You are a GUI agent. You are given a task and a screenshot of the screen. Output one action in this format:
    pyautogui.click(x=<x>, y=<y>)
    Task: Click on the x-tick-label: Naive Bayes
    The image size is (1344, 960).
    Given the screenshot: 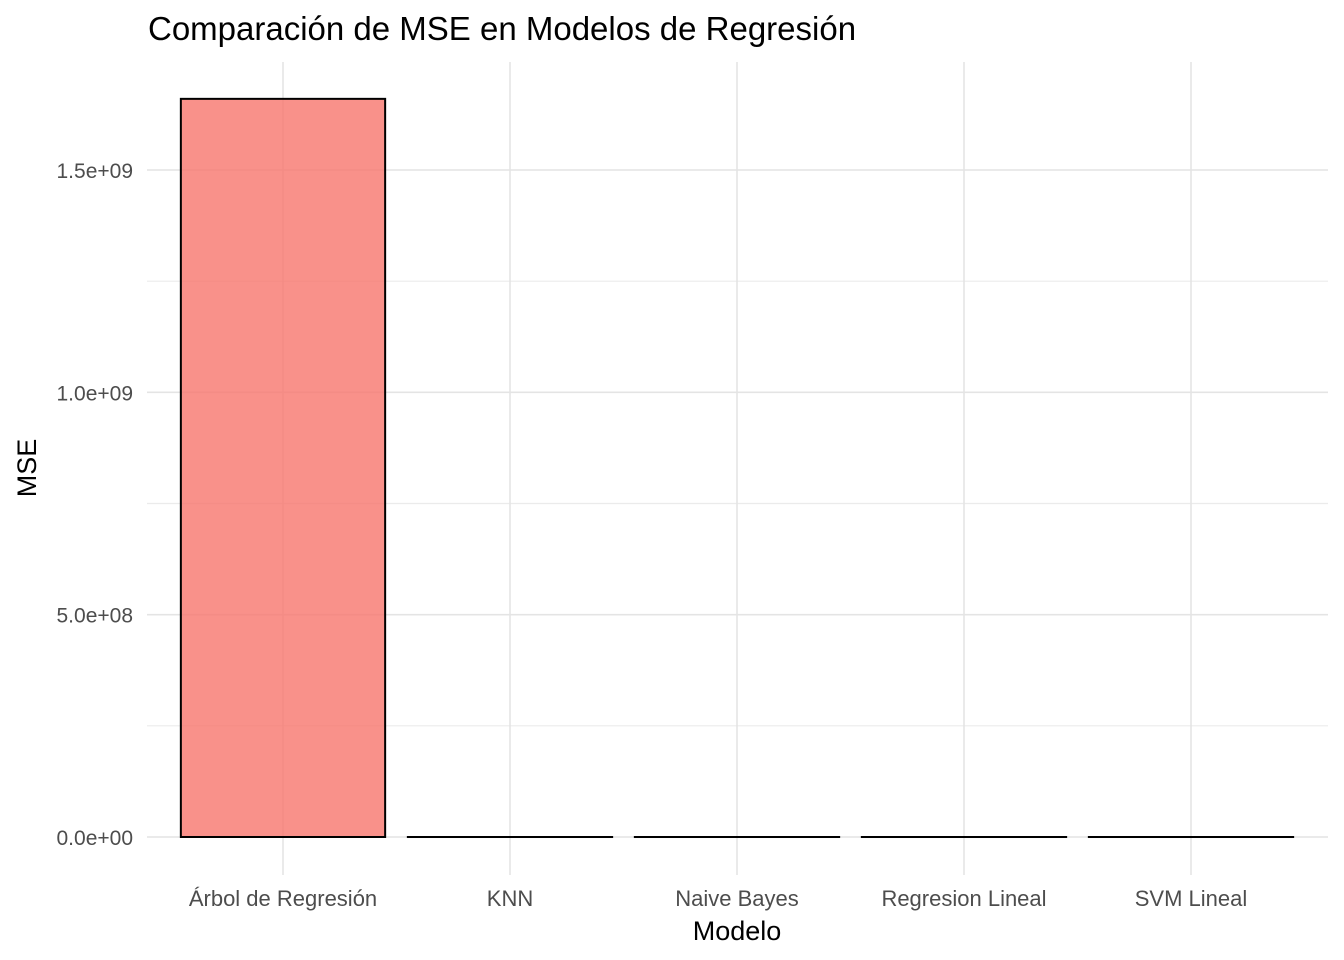 What is the action you would take?
    pyautogui.click(x=737, y=898)
    